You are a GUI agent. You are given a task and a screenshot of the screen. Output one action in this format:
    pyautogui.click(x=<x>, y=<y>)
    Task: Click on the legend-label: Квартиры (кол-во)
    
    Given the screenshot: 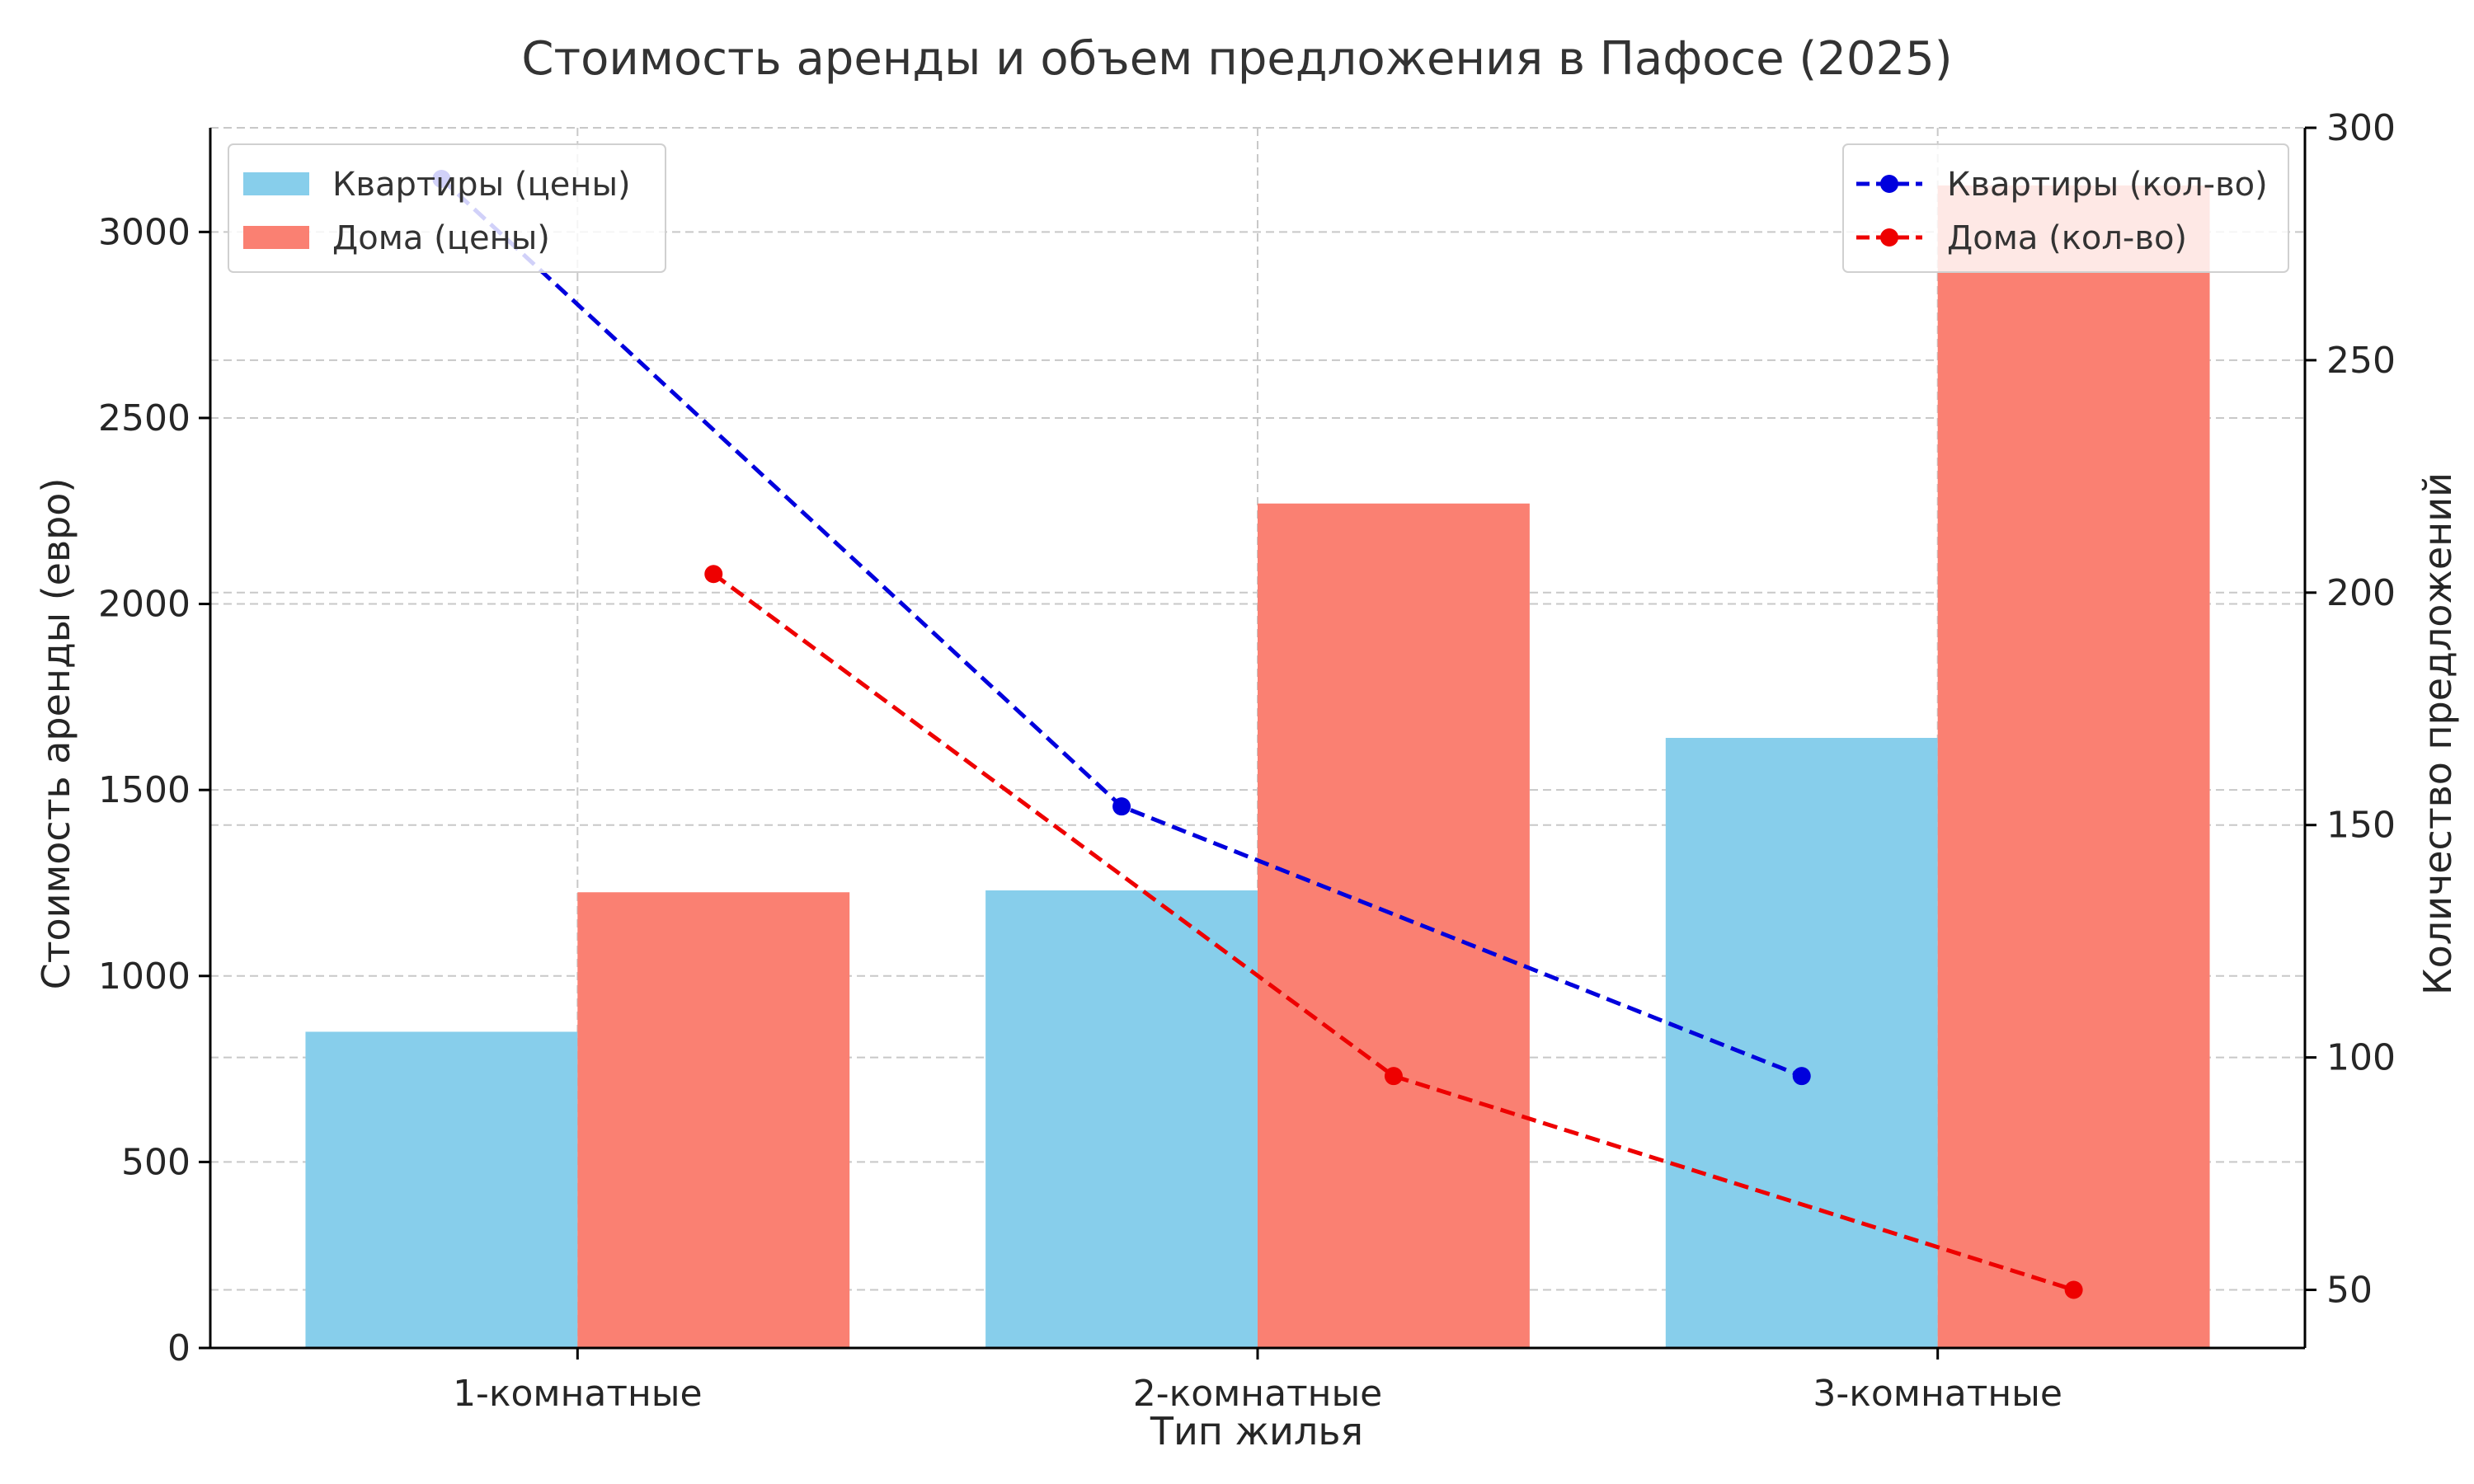 What is the action you would take?
    pyautogui.click(x=2107, y=185)
    